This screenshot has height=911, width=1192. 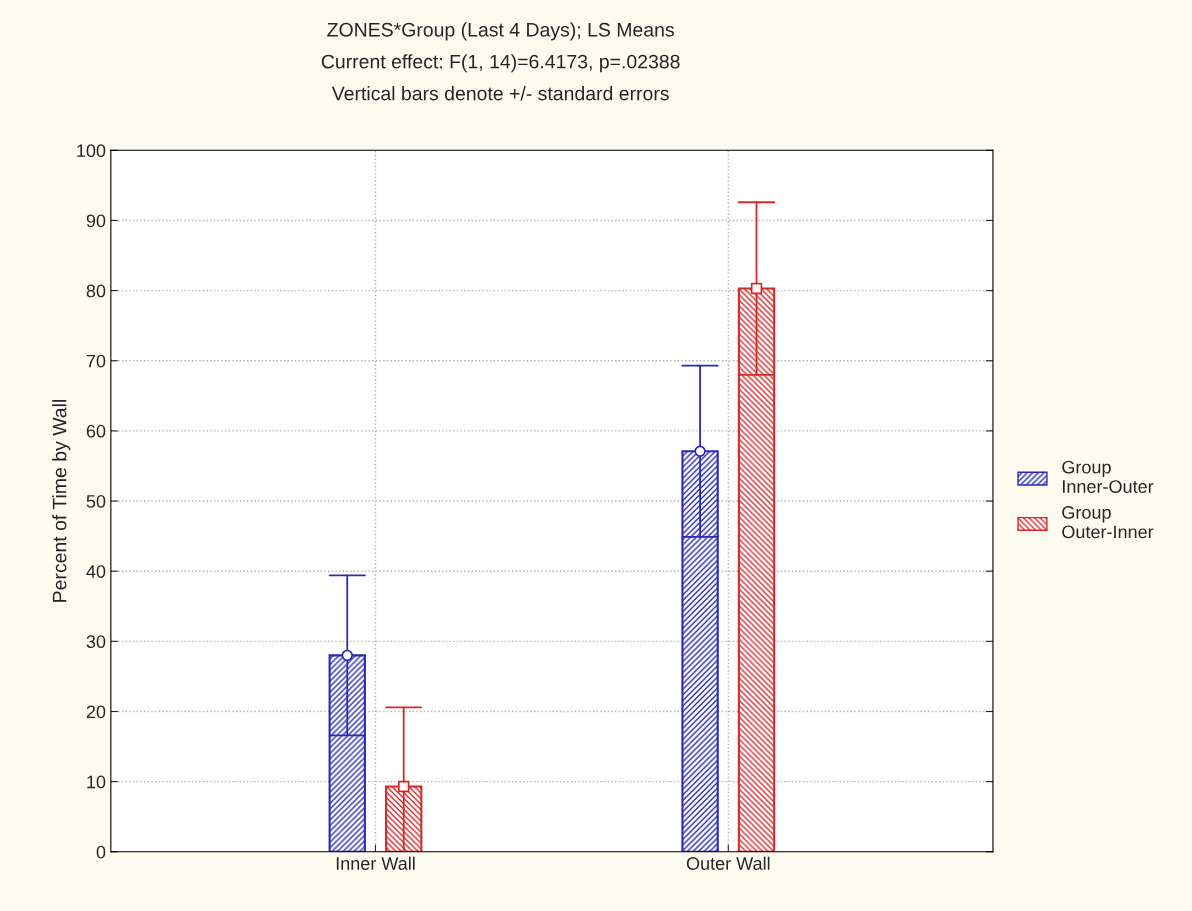 I want to click on y-tick-label: 30, so click(x=96, y=642).